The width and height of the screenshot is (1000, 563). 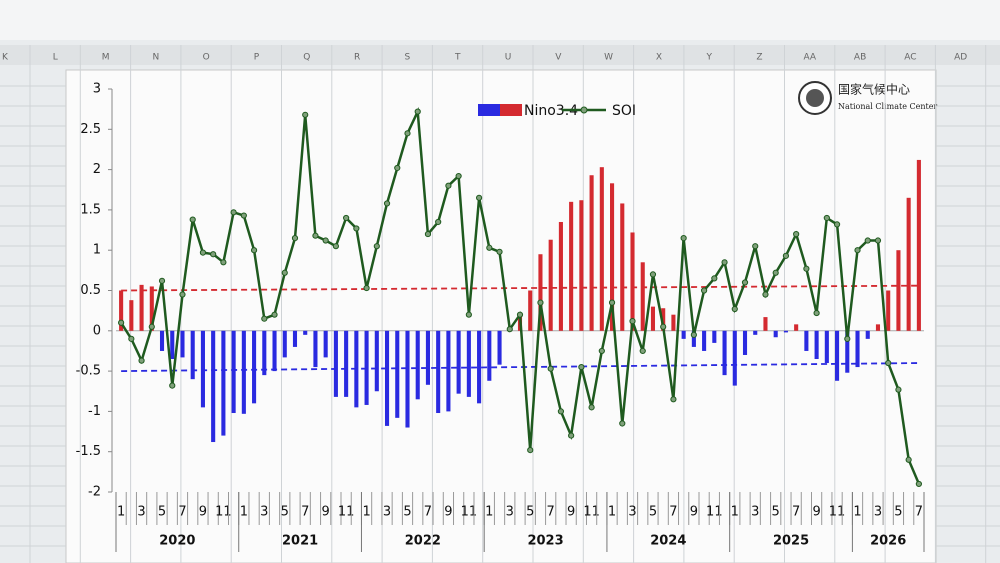 What do you see at coordinates (5, 58) in the screenshot?
I see `column-letter: K` at bounding box center [5, 58].